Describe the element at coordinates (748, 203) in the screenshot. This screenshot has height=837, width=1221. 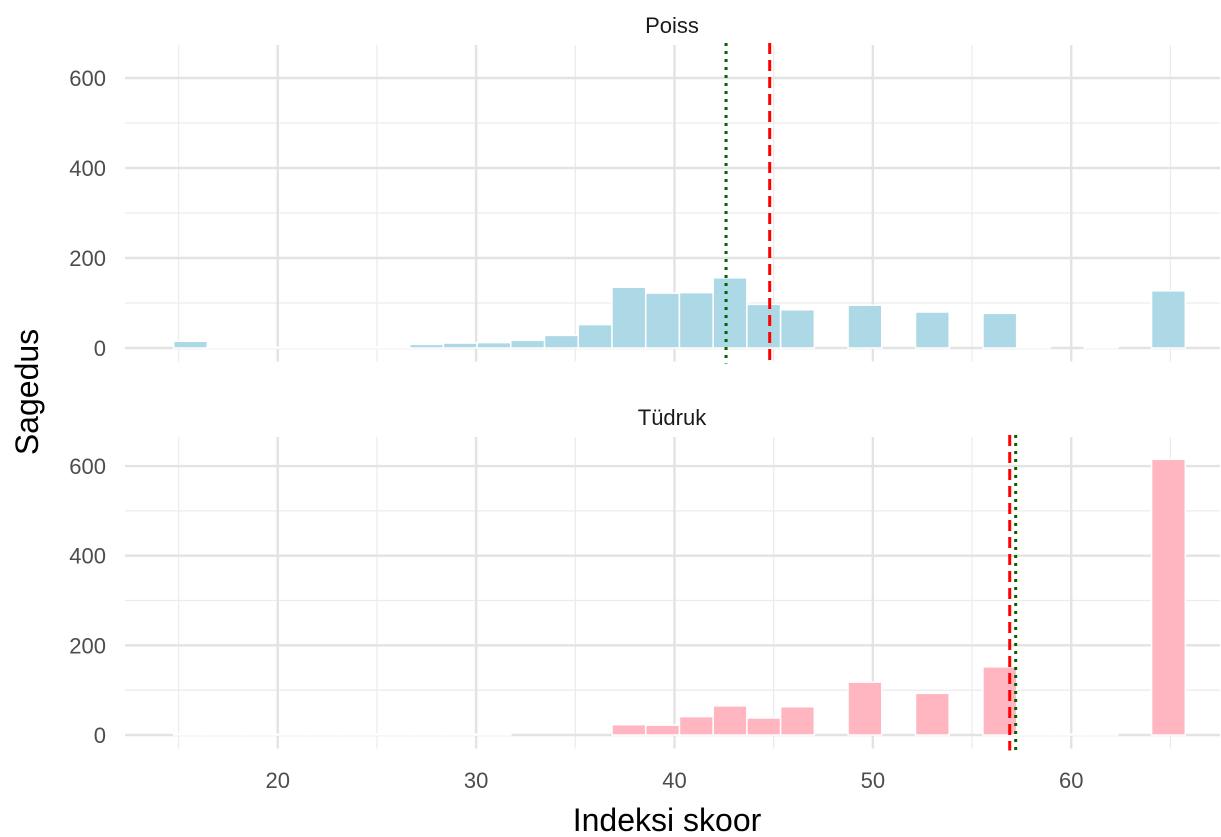
I see `reference-lines-poiss` at that location.